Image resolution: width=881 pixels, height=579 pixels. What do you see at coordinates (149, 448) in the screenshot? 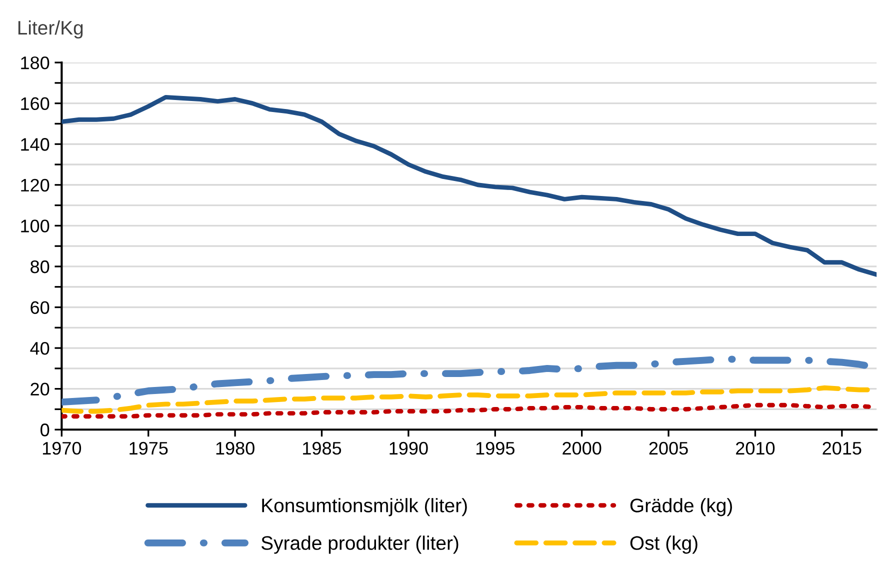
I see `x-tick-label: 1975` at bounding box center [149, 448].